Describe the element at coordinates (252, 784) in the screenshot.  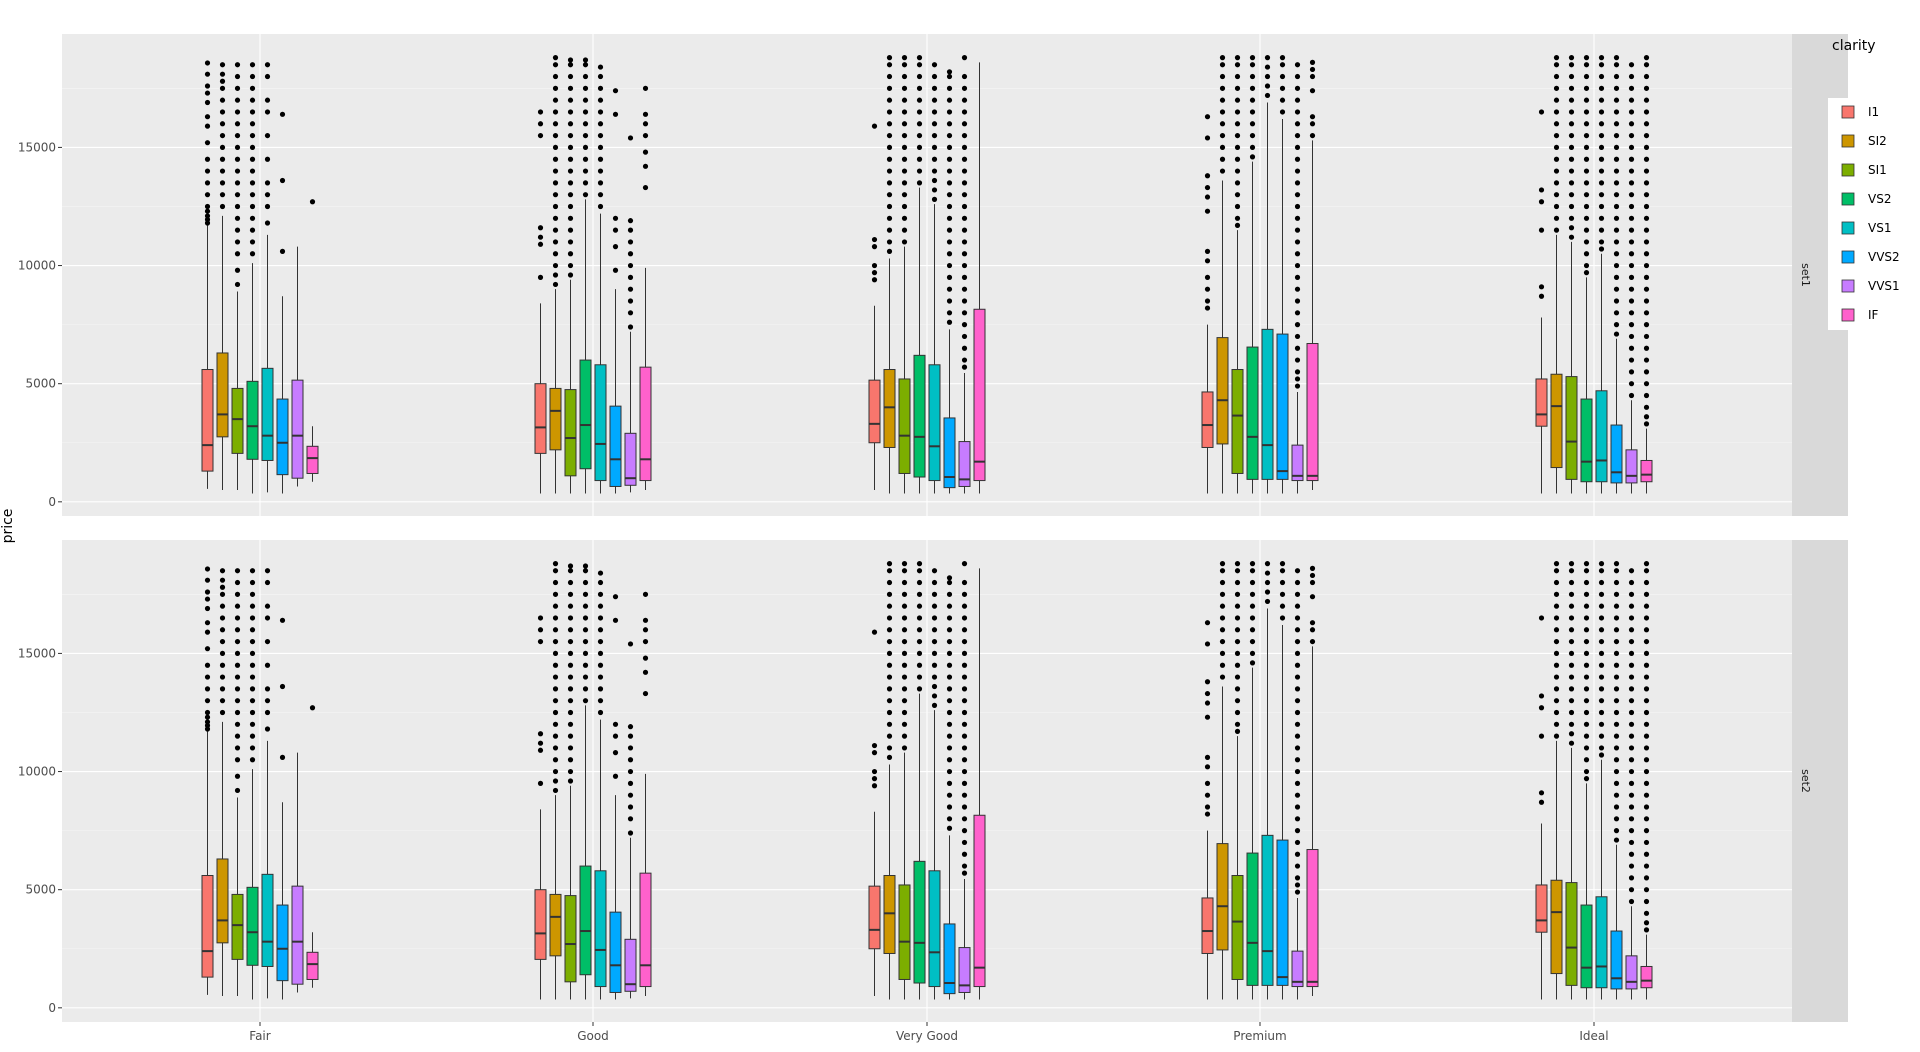
I see `box-fair-VS2` at that location.